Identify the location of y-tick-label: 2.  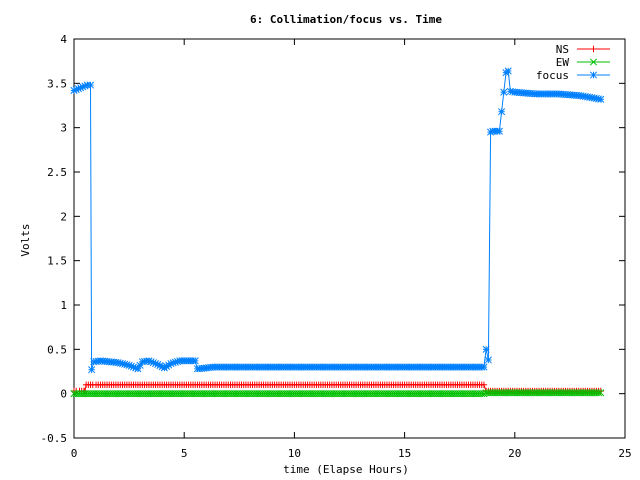
(63, 216).